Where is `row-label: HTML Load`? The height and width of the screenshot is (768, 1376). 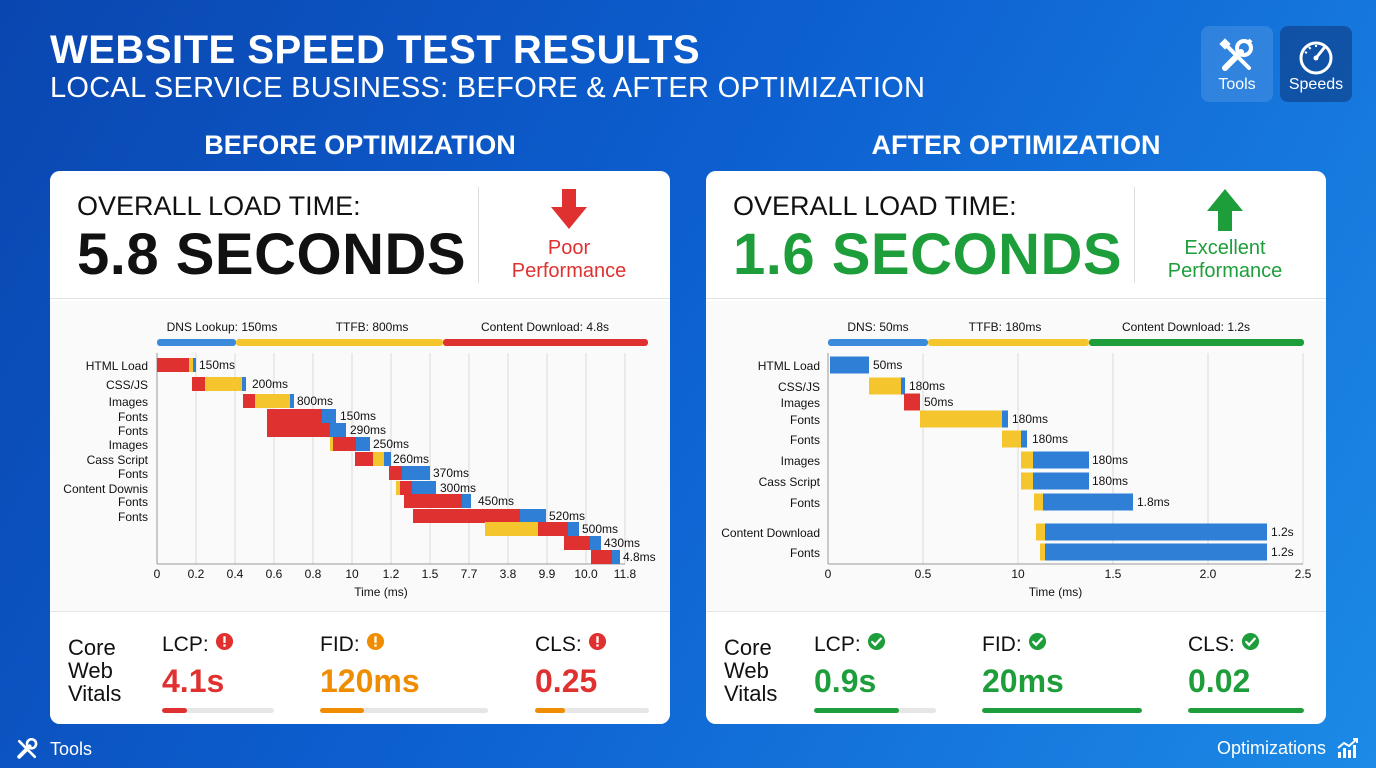 row-label: HTML Load is located at coordinates (117, 366).